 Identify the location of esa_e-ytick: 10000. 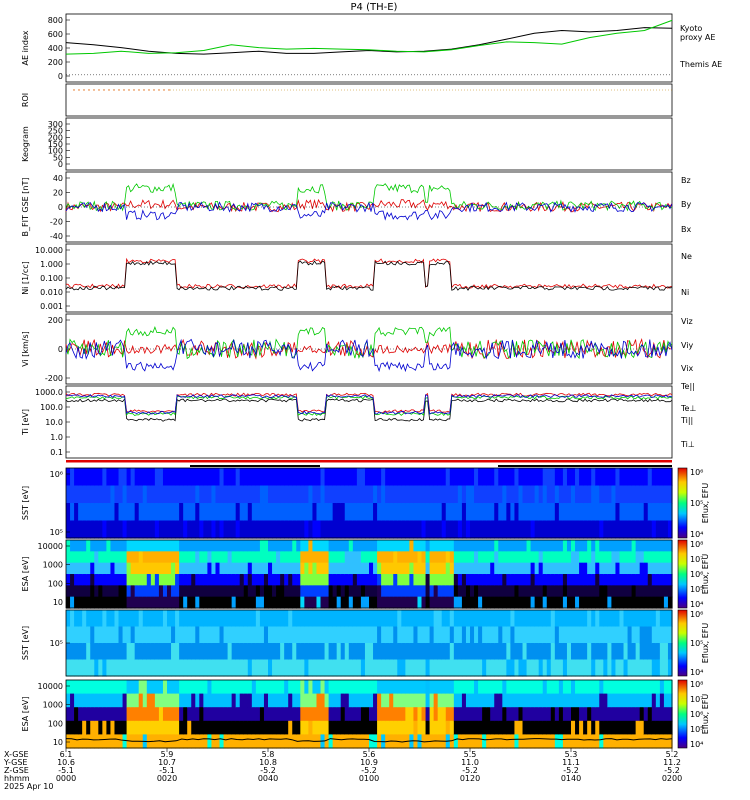
(50, 686).